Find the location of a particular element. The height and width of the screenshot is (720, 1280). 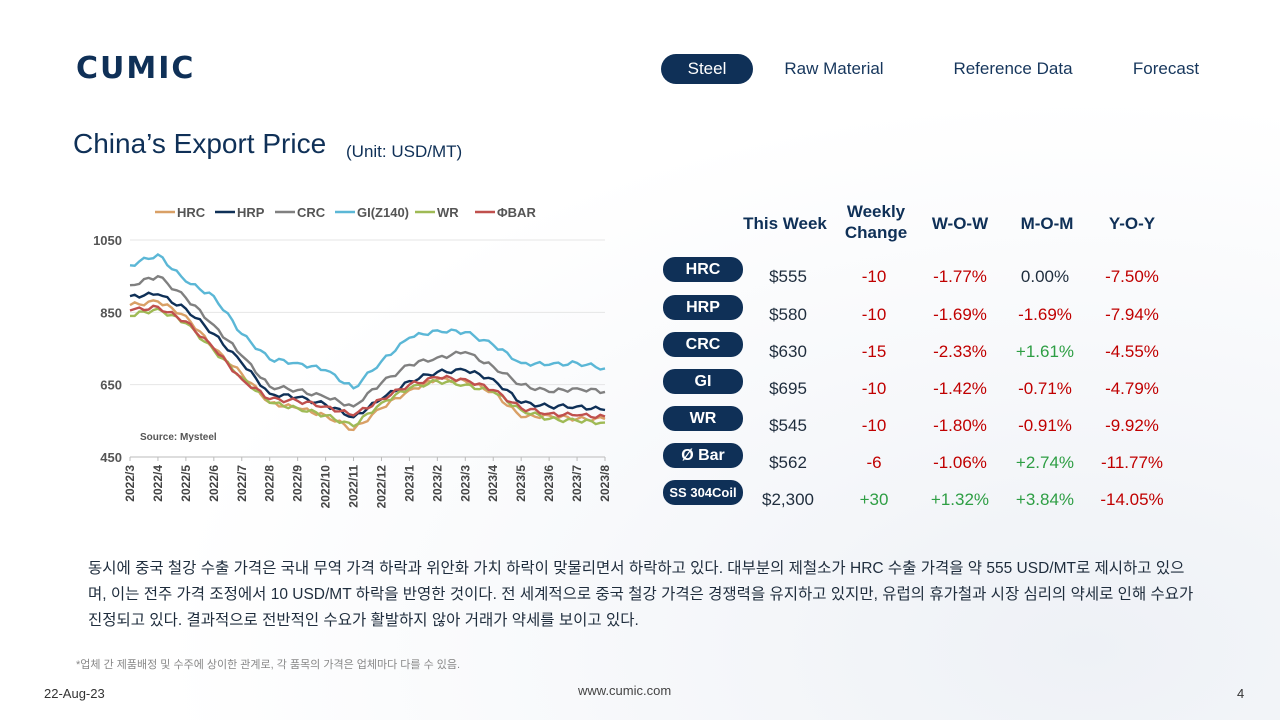

mom-cell: +2.74% is located at coordinates (1045, 462).